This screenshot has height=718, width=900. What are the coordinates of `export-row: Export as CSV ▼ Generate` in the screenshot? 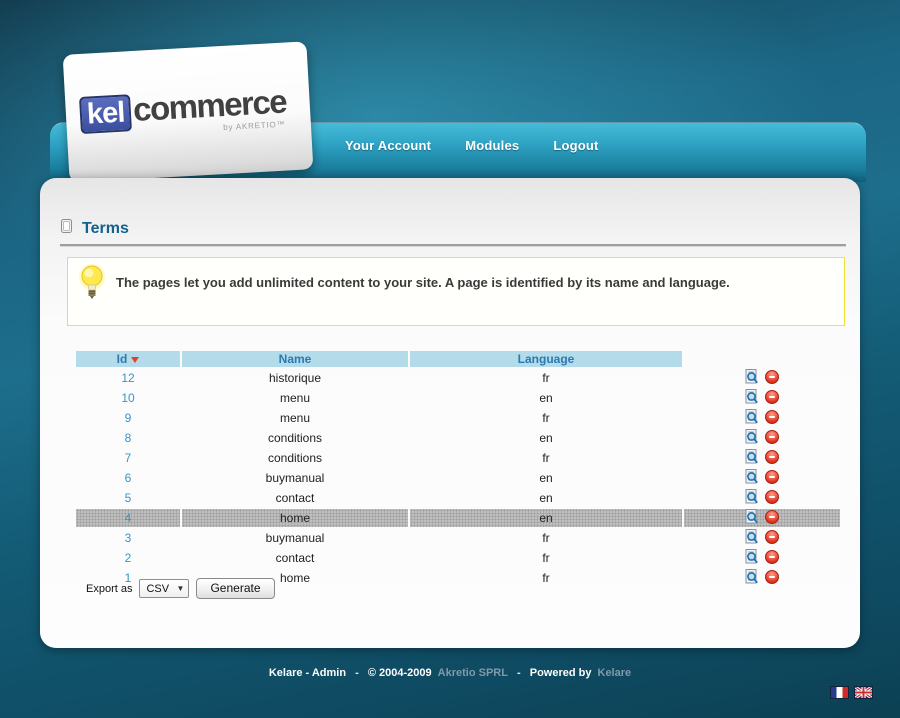 It's located at (180, 588).